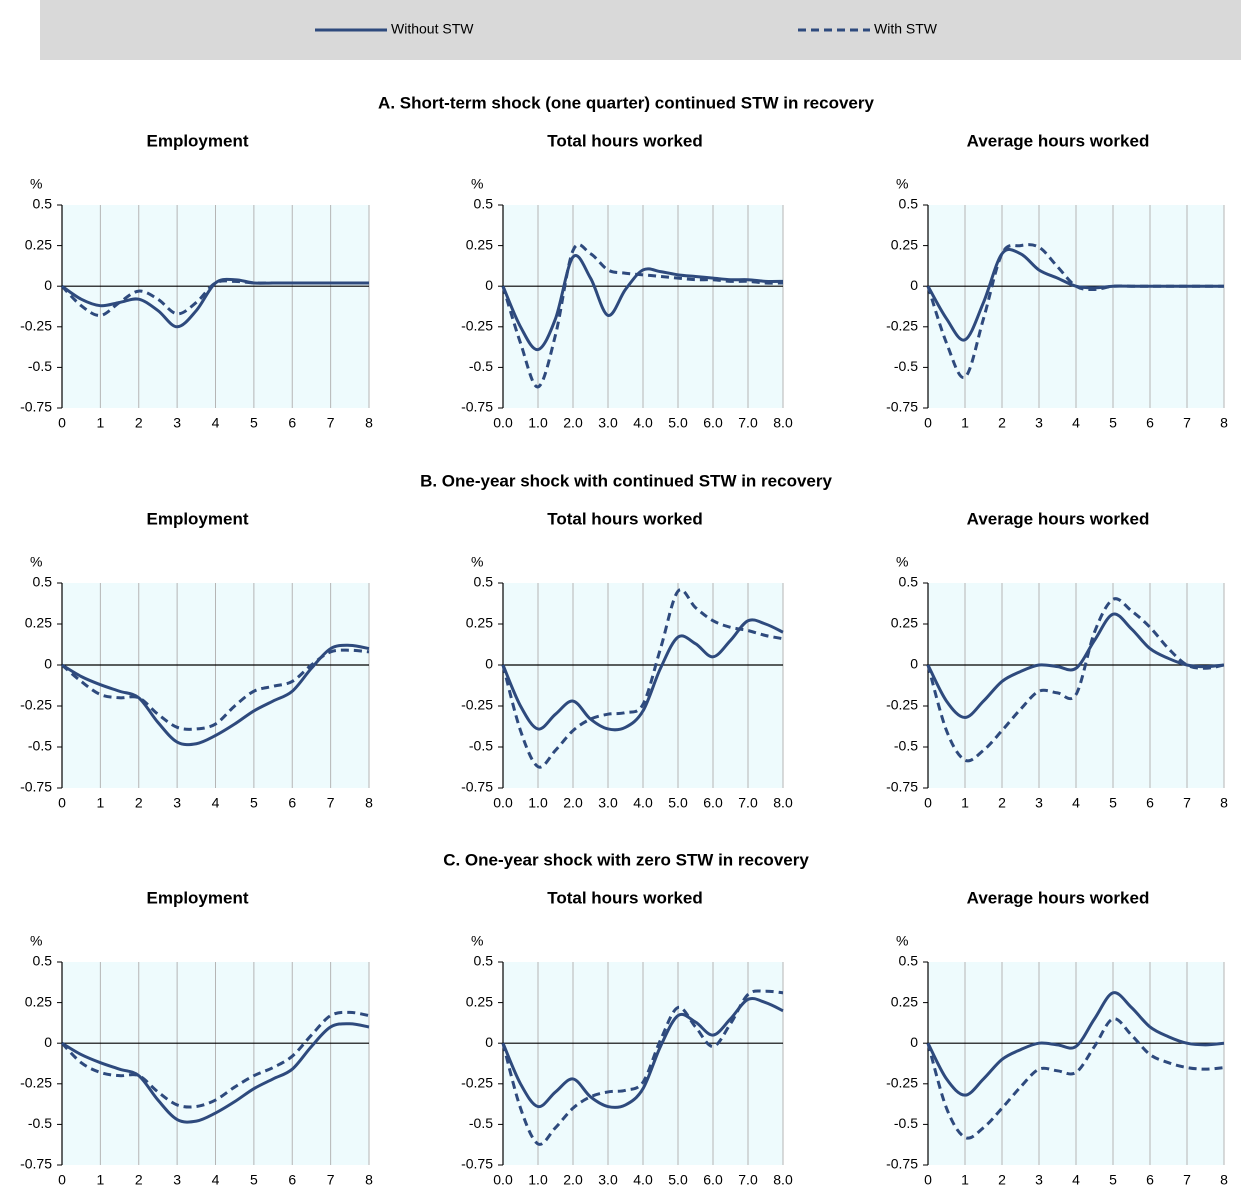 This screenshot has height=1193, width=1241. Describe the element at coordinates (640, 30) in the screenshot. I see `legend-background` at that location.